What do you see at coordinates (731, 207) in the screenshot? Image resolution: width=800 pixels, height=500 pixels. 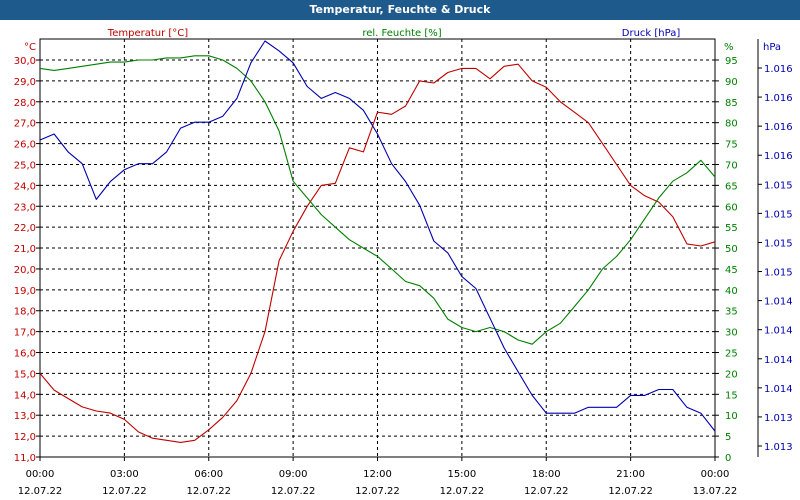 I see `humidity-tick-label: 60` at bounding box center [731, 207].